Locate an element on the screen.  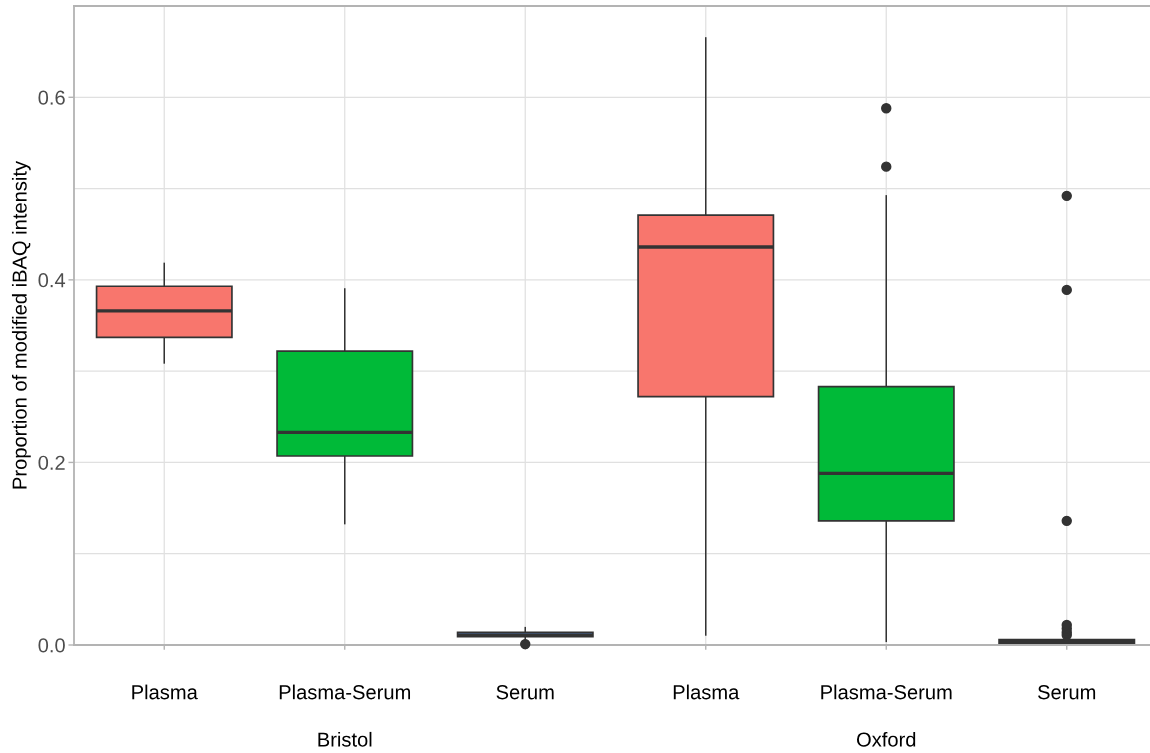
text: Bristol is located at coordinates (345, 739).